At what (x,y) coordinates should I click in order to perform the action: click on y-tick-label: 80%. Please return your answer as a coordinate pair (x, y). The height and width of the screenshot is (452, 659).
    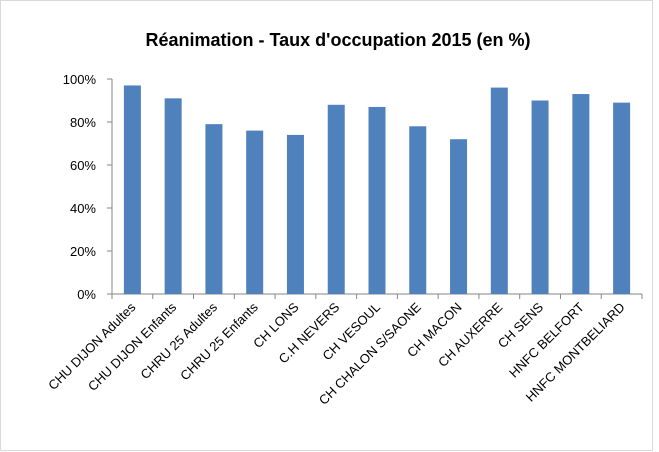
    Looking at the image, I should click on (83, 122).